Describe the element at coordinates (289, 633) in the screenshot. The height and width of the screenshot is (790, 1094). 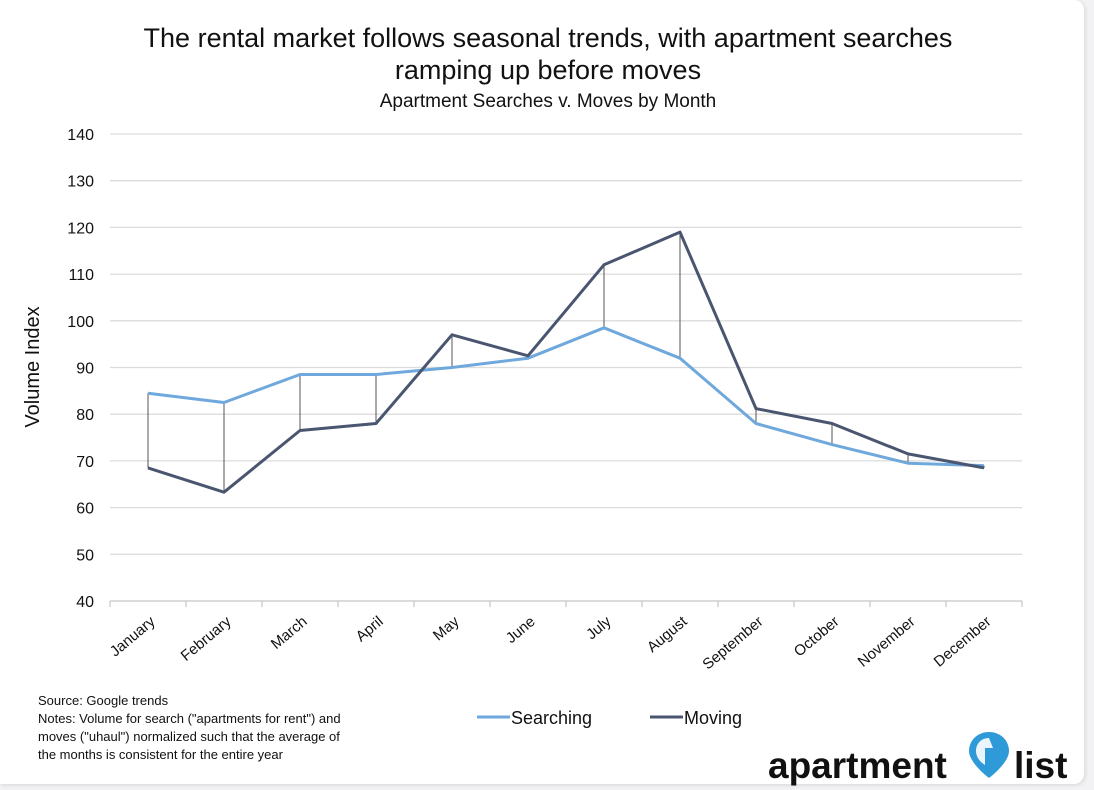
I see `x-tick-label: March` at that location.